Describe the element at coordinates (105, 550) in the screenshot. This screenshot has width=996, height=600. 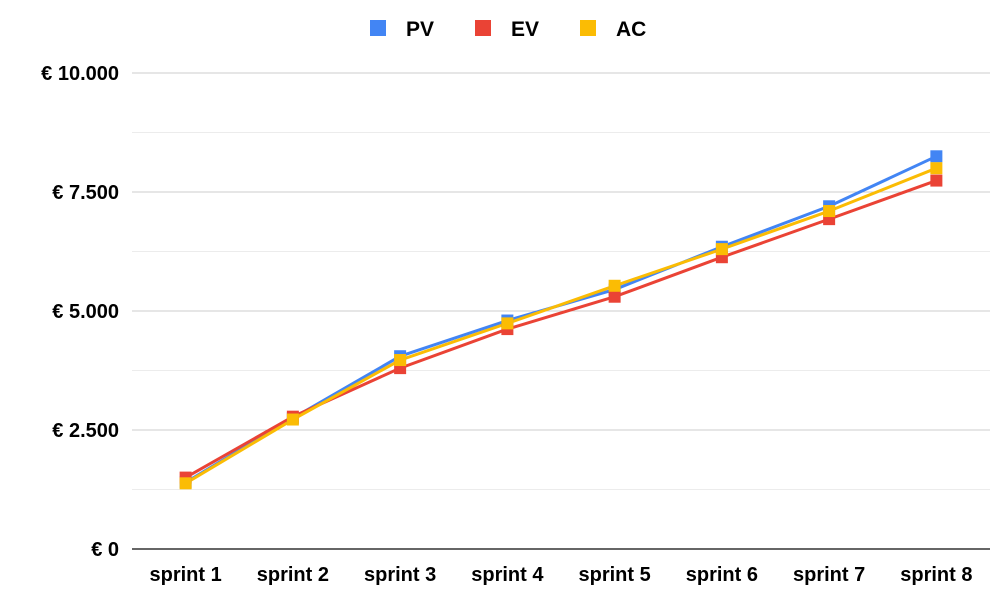
I see `y-tick-label: € 0` at that location.